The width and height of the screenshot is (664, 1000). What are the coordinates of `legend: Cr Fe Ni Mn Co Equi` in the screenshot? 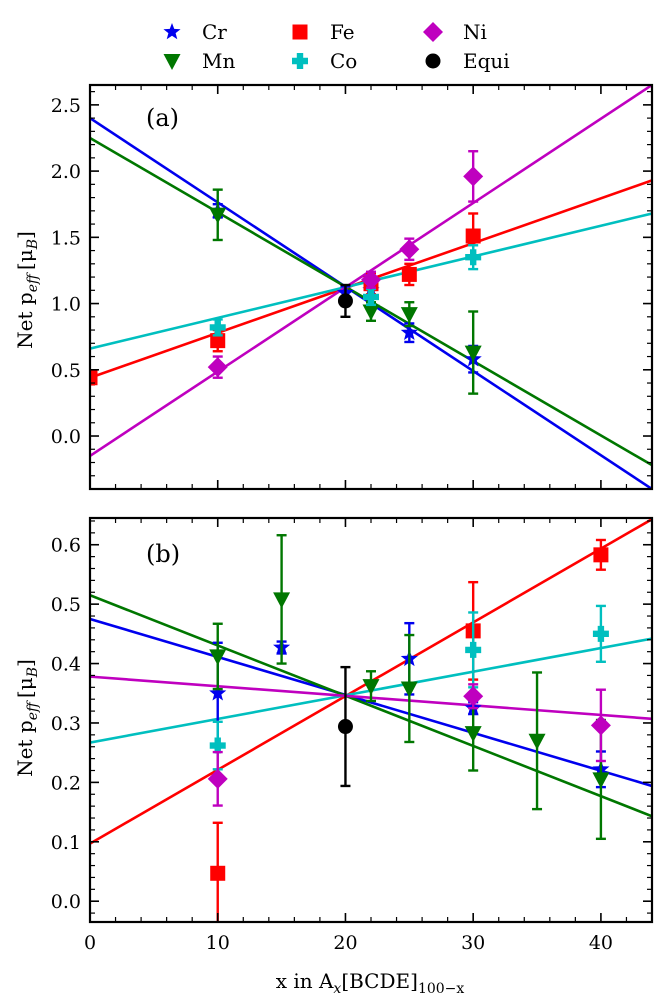 It's located at (336, 46).